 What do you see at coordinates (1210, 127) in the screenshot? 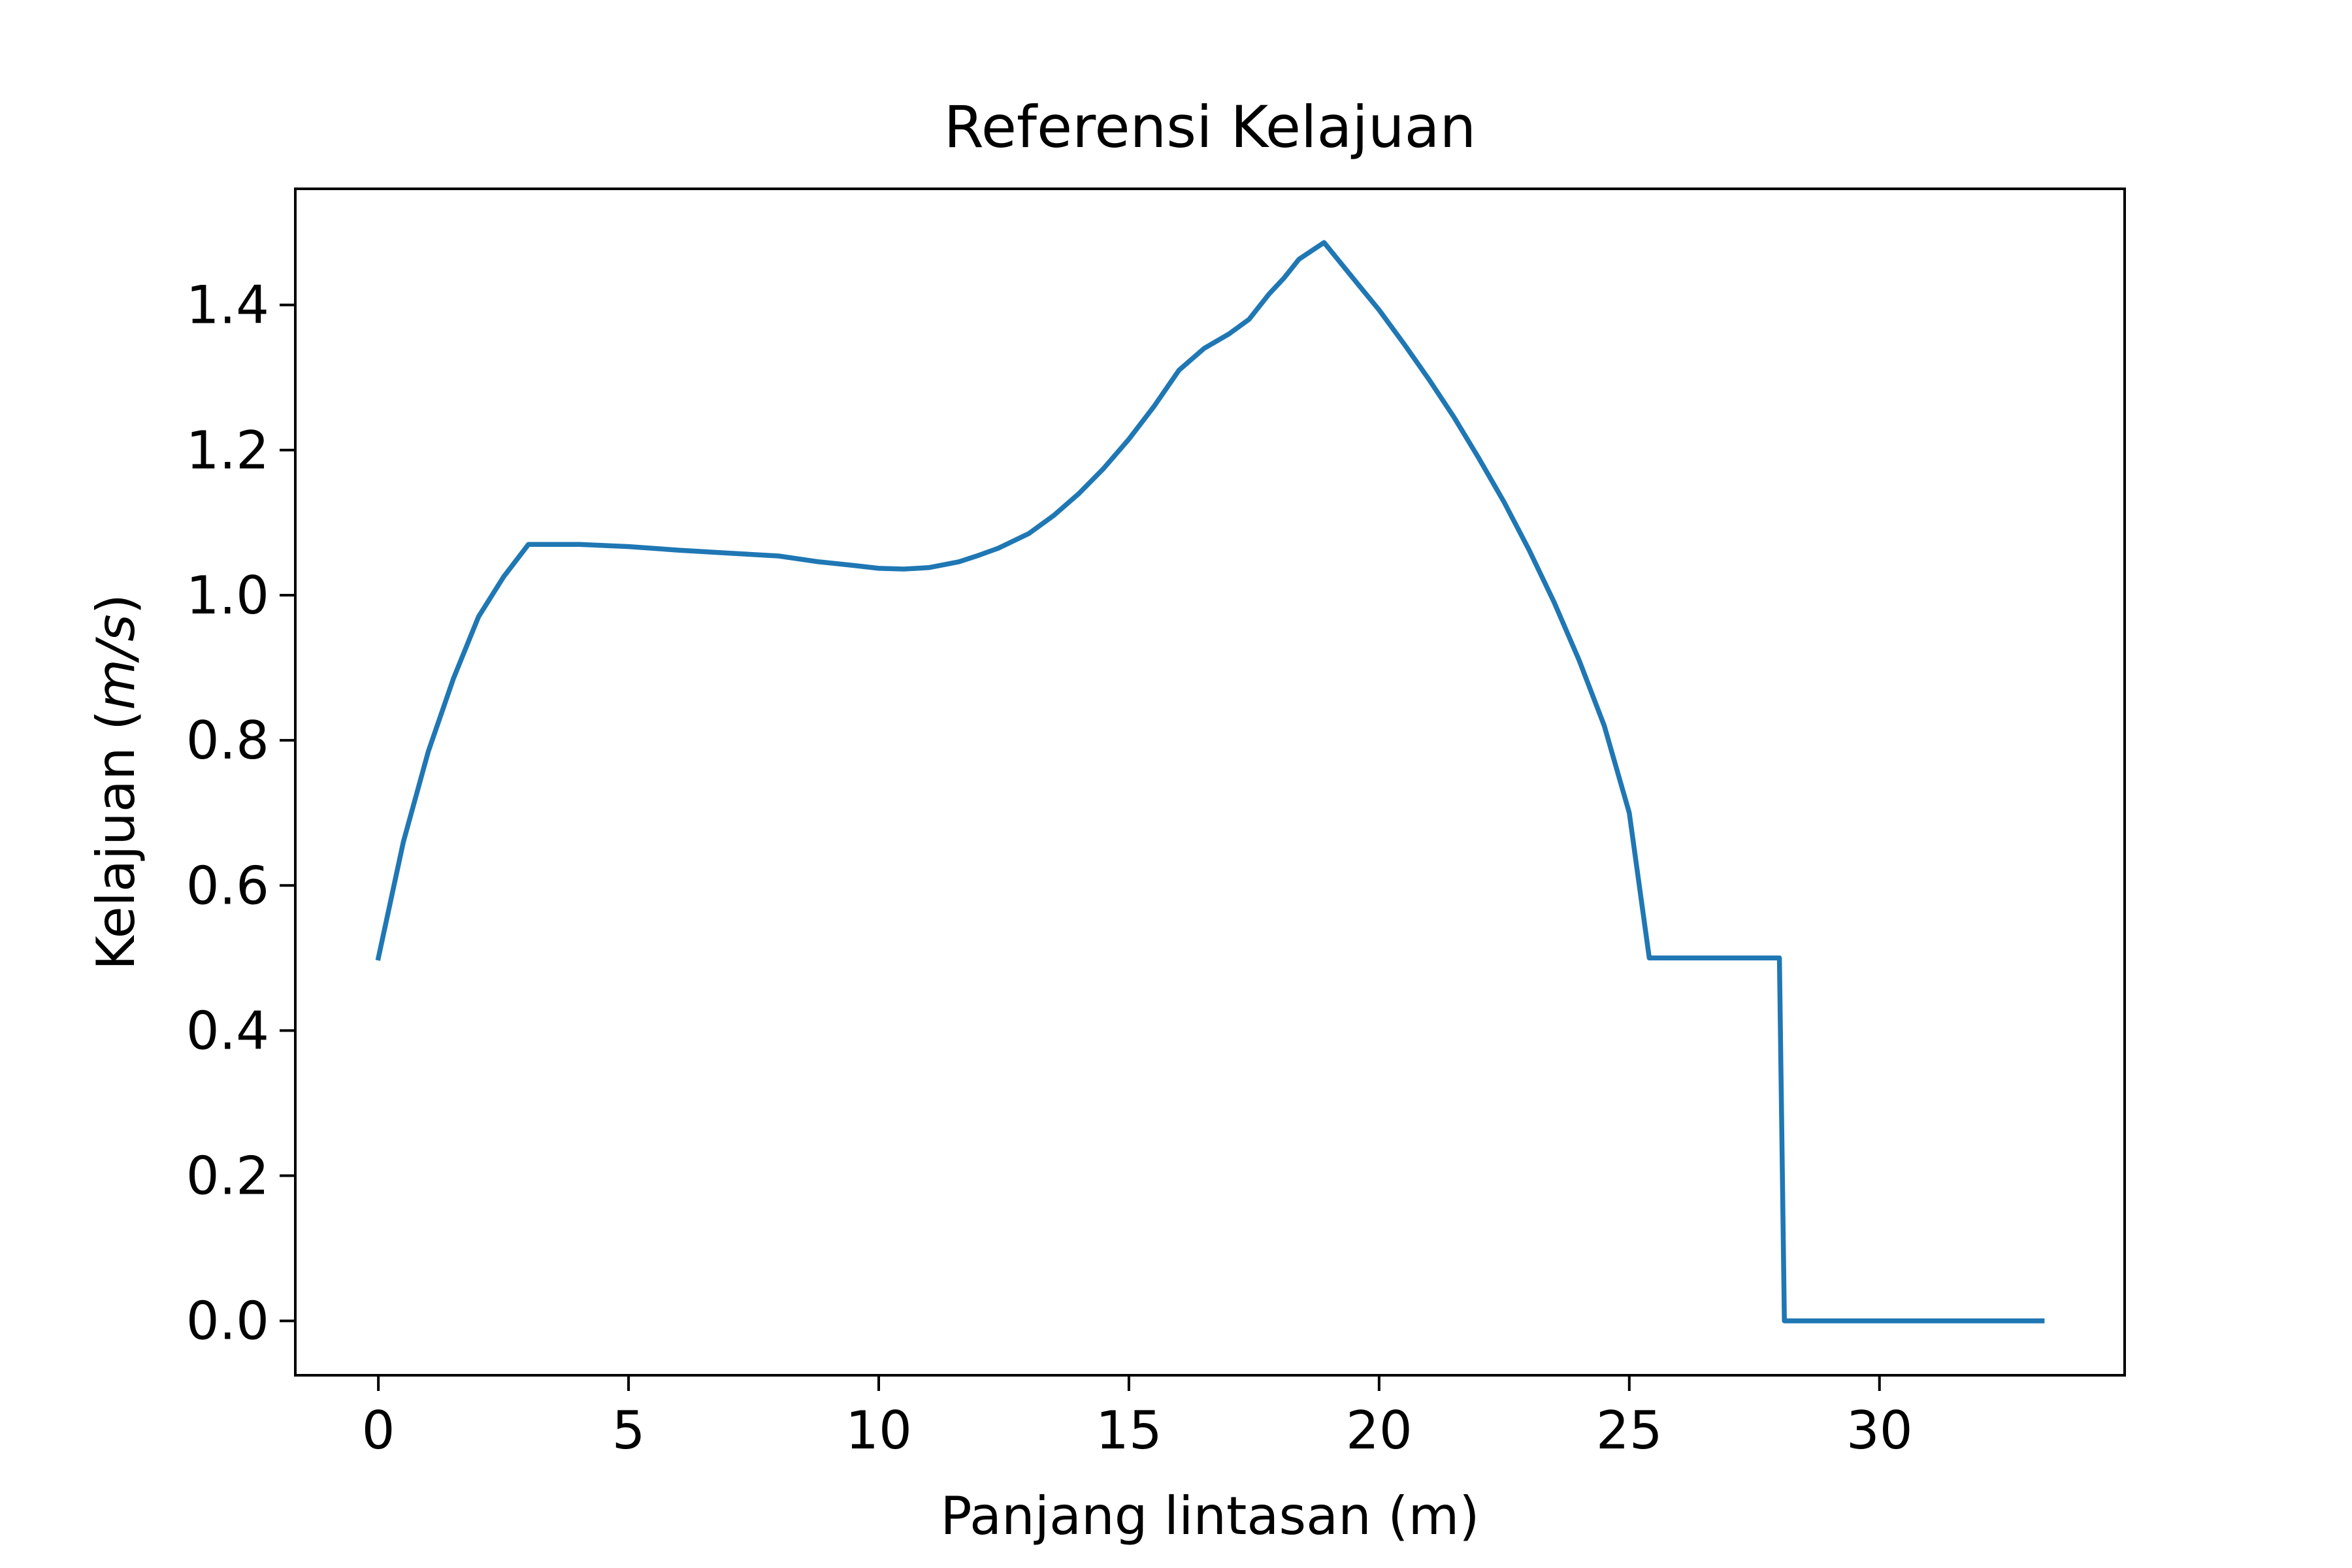
I see `chart-title: Referensi Kelajuan` at bounding box center [1210, 127].